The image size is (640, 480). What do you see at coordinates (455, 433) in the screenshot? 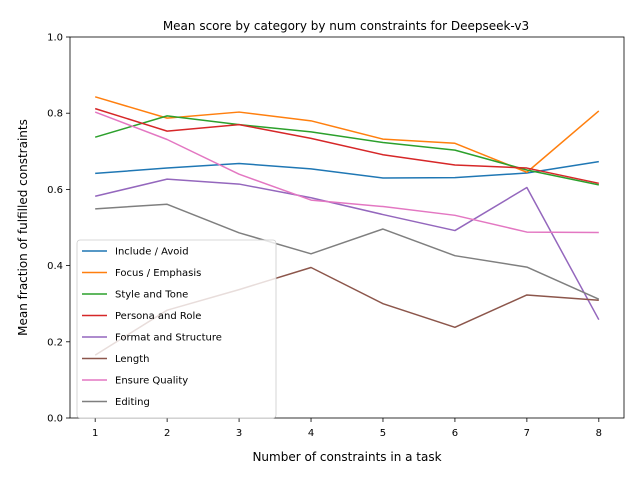
I see `x-tick-label: 6` at bounding box center [455, 433].